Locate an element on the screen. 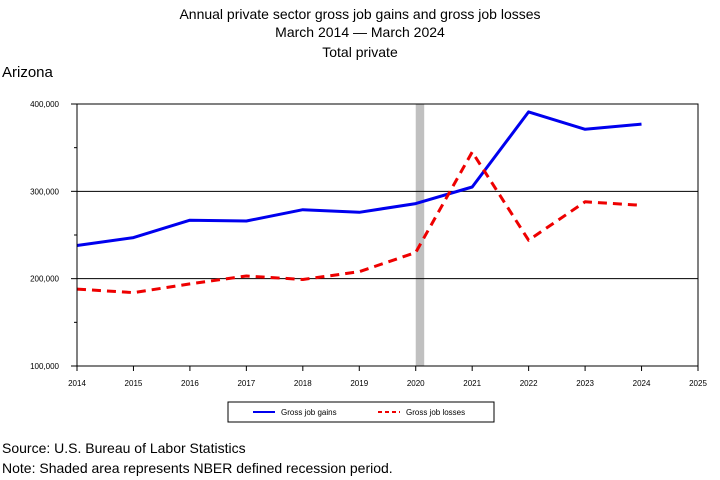  y-tick-label: 300,000 is located at coordinates (44, 191).